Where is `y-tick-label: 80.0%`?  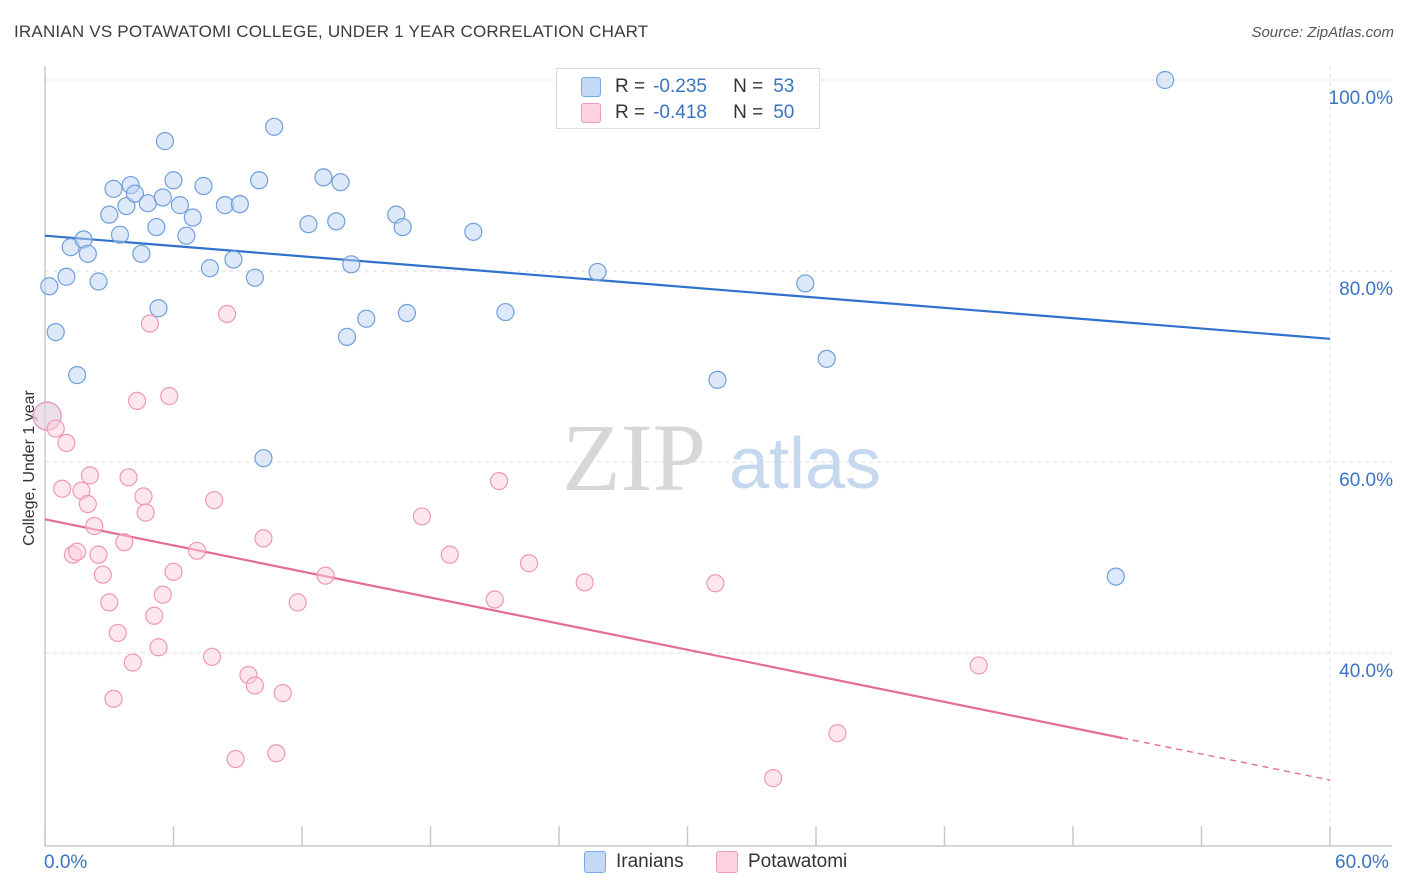
y-tick-label: 80.0% is located at coordinates (1366, 289).